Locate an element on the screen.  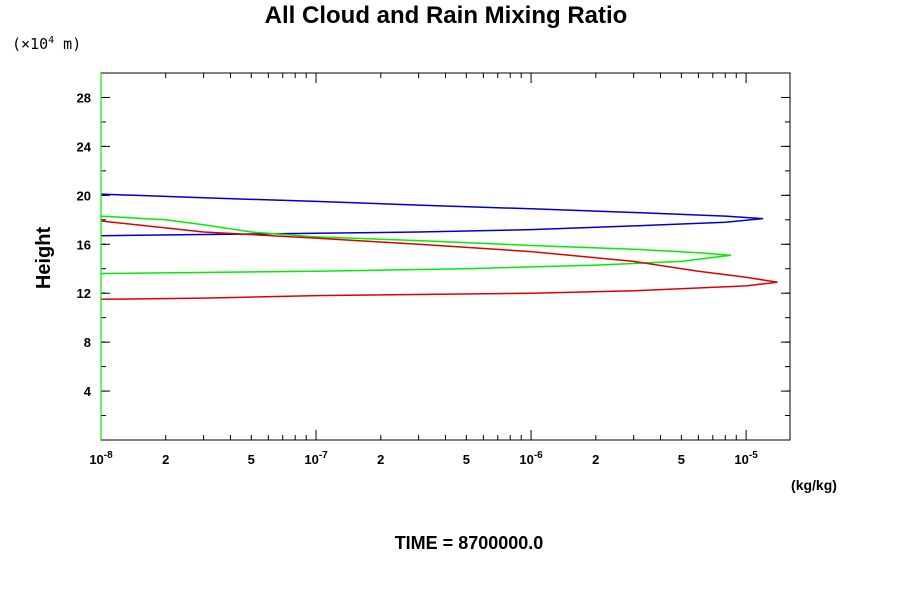
chart-title: All Cloud and Rain Mixing Ratio is located at coordinates (446, 15).